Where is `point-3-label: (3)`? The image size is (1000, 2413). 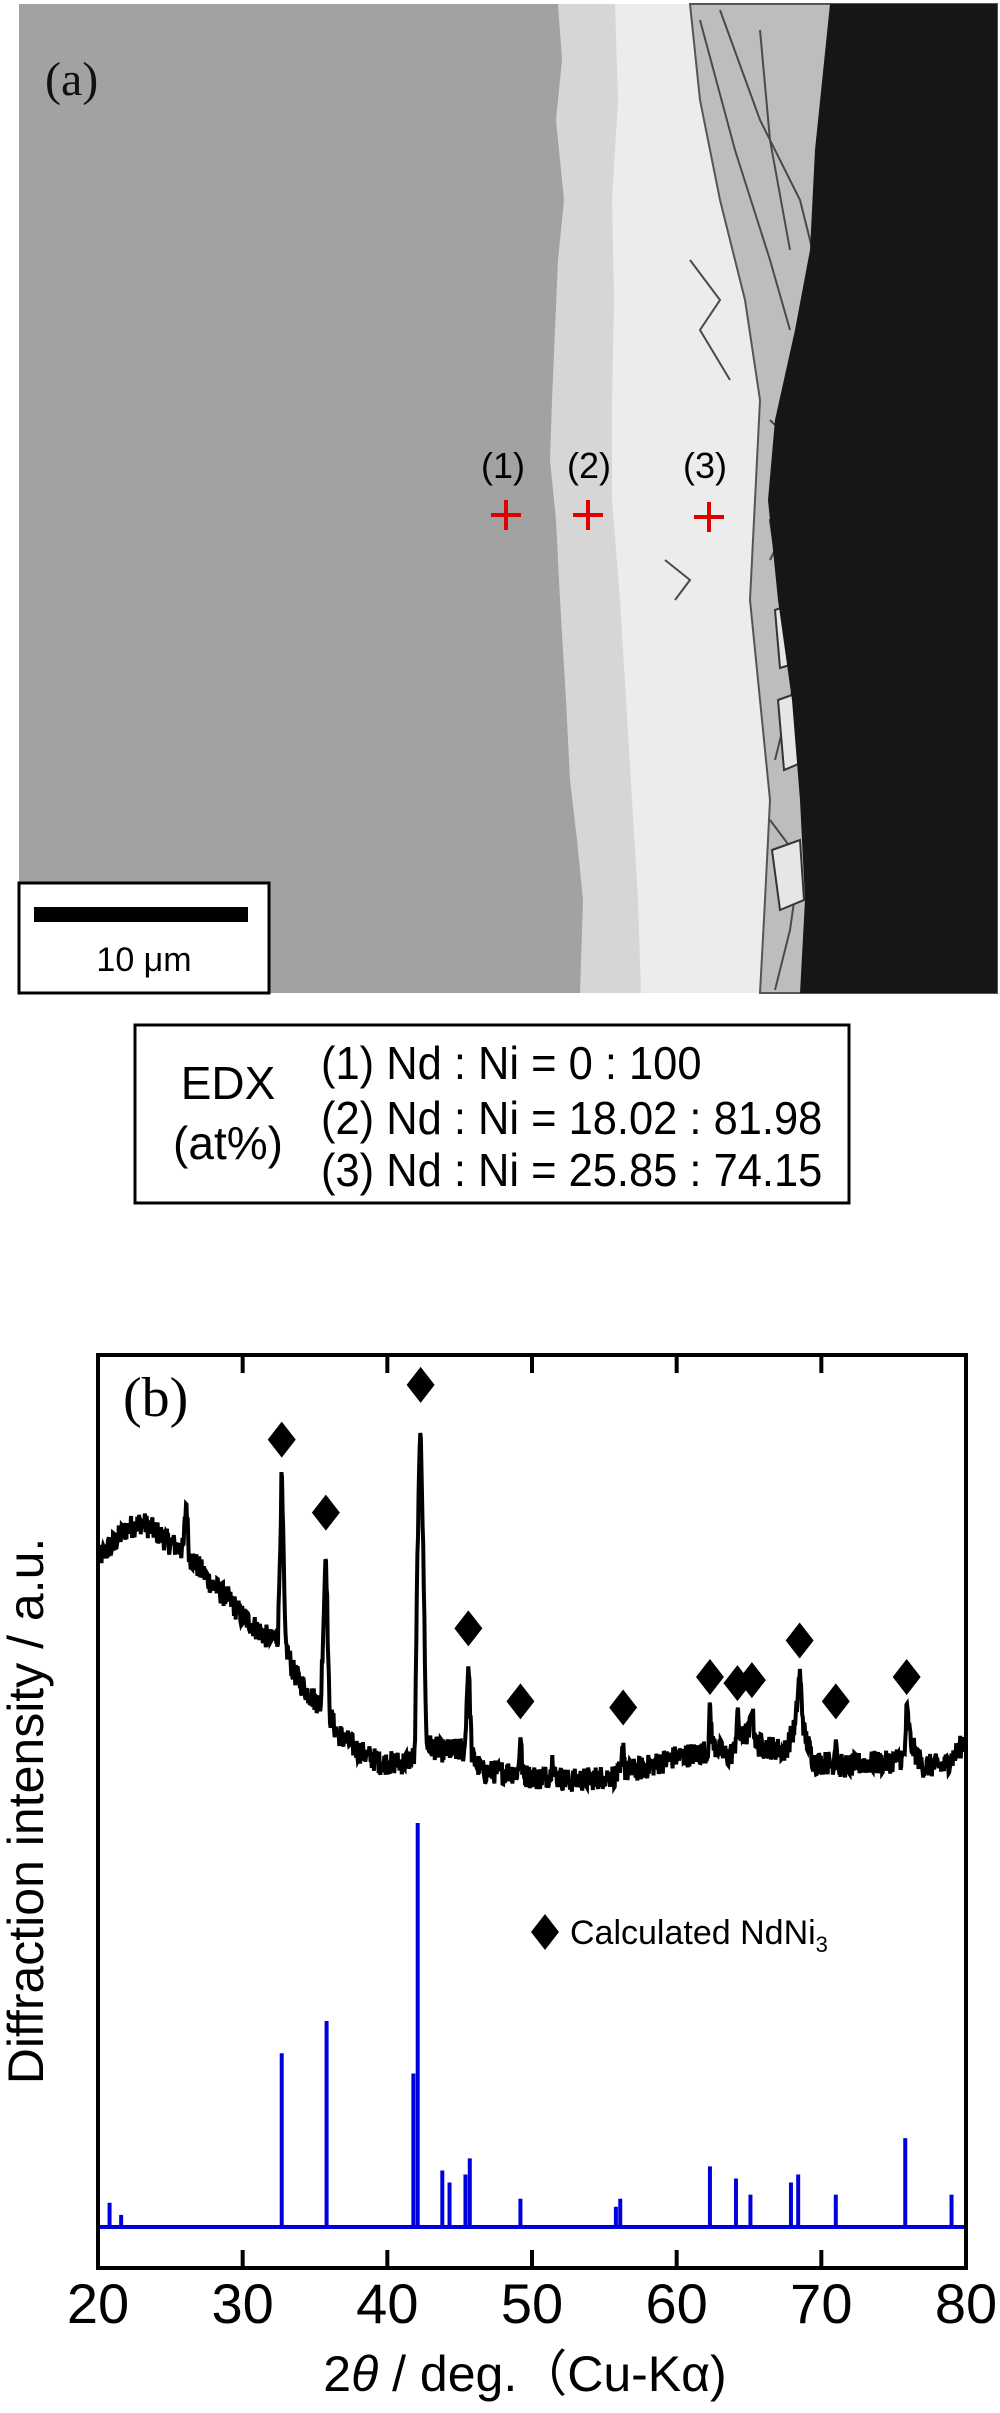 point-3-label: (3) is located at coordinates (705, 465).